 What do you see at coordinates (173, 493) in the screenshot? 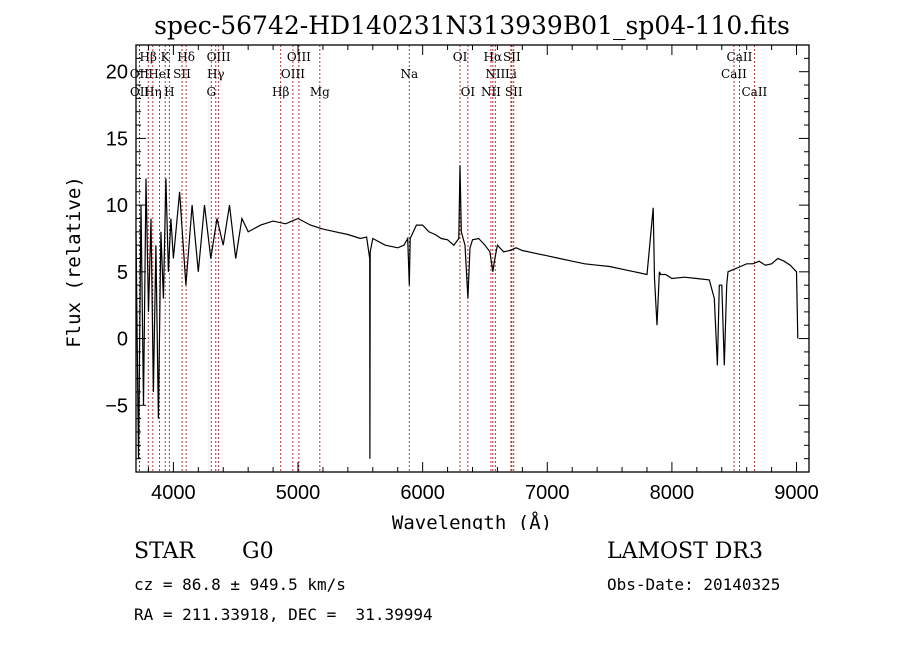
I see `x-tick-label: 4000` at bounding box center [173, 493].